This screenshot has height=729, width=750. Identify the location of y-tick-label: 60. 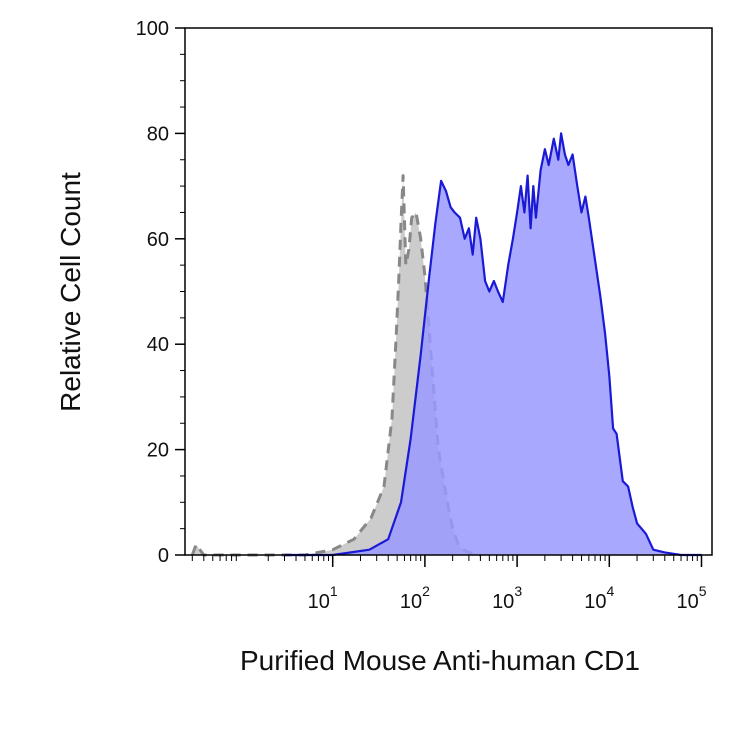
(158, 240).